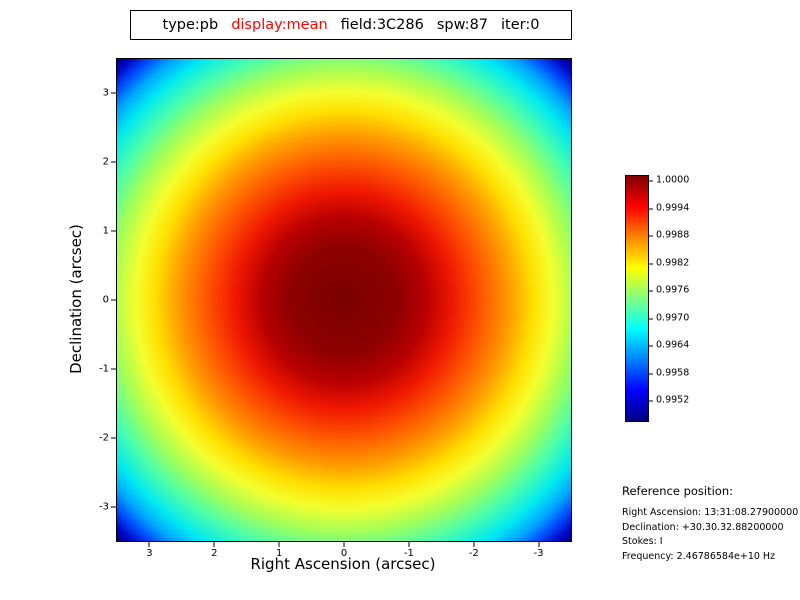  I want to click on colorbar-tick-label: 0.9988, so click(673, 235).